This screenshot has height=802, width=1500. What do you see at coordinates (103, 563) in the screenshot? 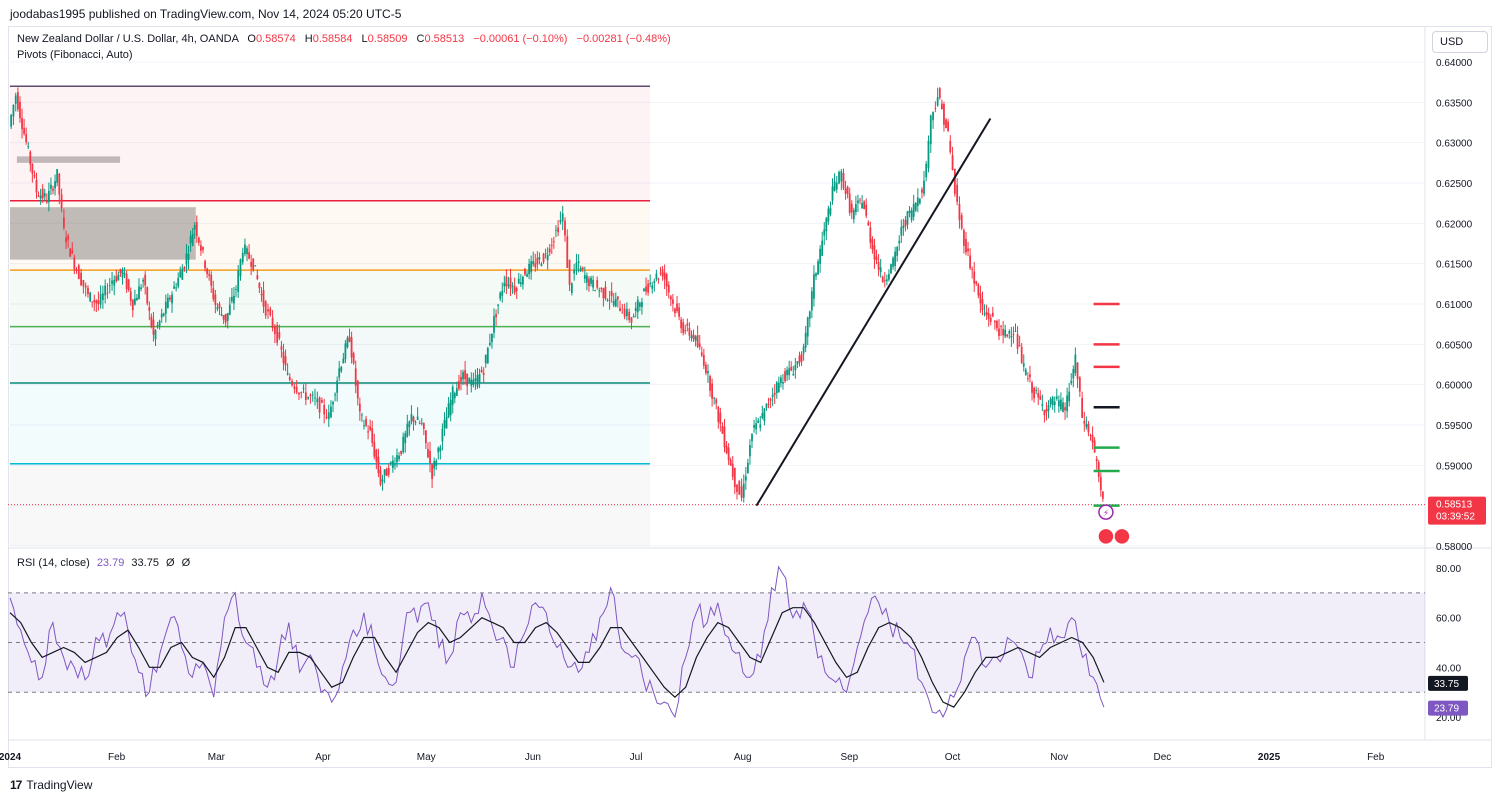
I see `rsi-legend: RSI (14, close) 23.79 33.75 Ø Ø` at bounding box center [103, 563].